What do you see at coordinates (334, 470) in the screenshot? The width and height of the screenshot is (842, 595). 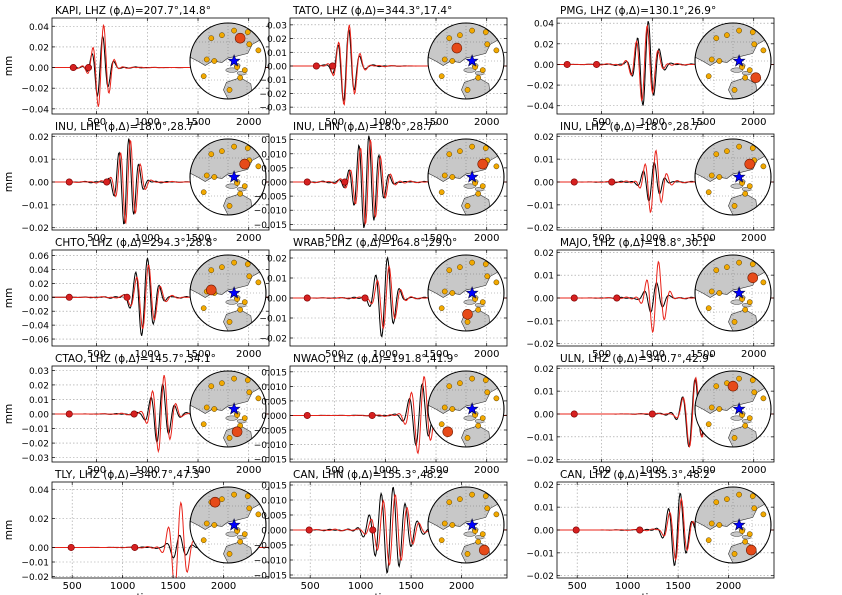 I see `x-tick-label: 500` at bounding box center [334, 470].